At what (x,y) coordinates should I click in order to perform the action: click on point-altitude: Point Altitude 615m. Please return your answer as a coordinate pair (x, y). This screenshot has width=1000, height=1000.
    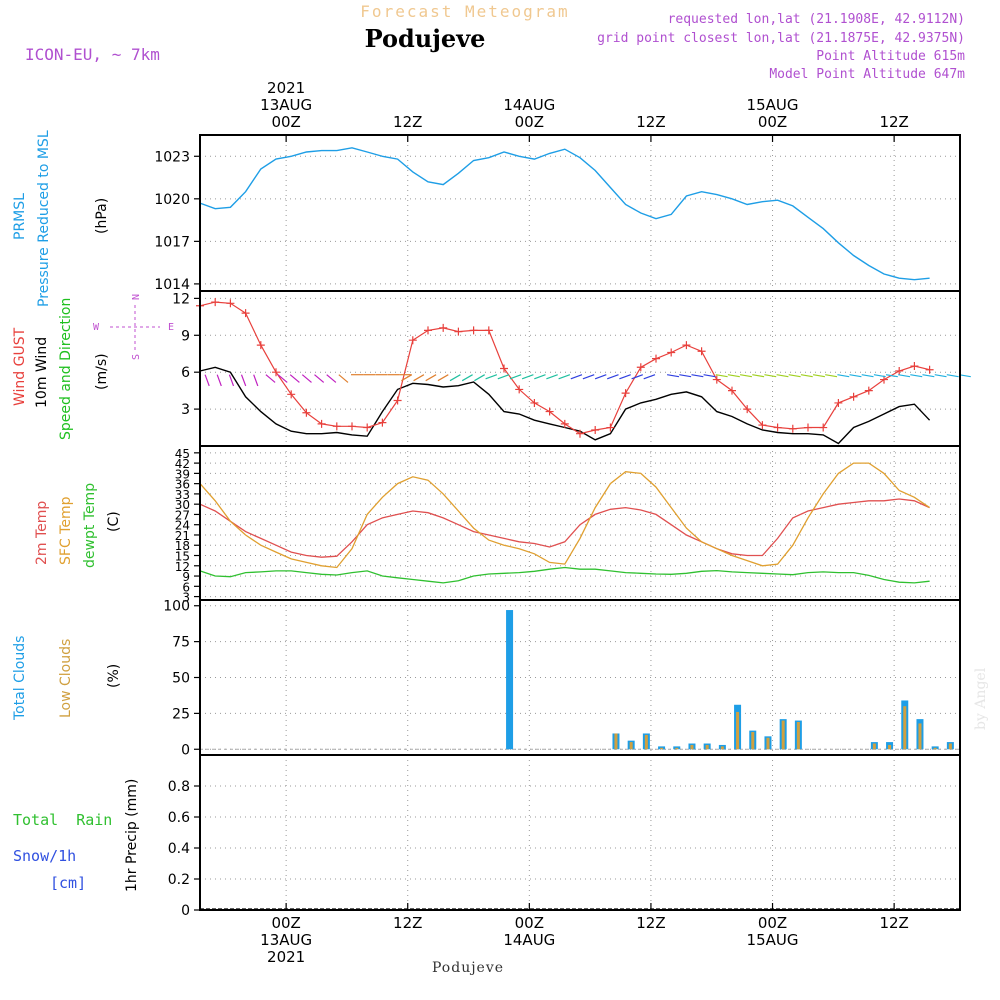
    Looking at the image, I should click on (890, 56).